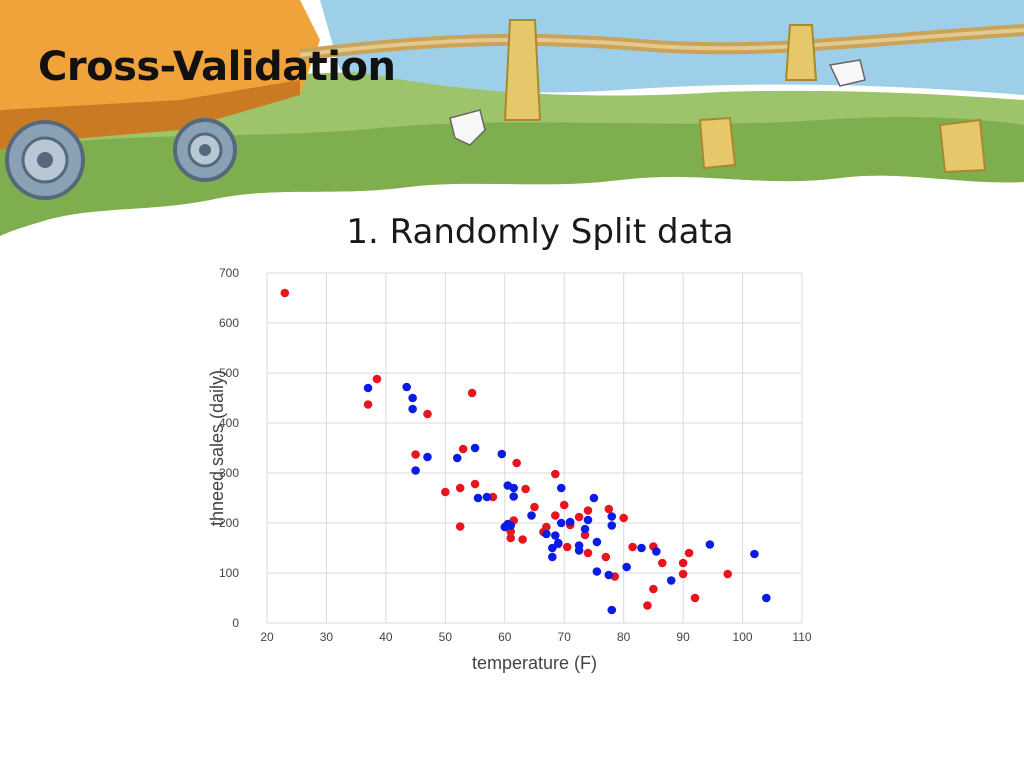 This screenshot has height=768, width=1024. What do you see at coordinates (235, 623) in the screenshot?
I see `y-tick-label: 0` at bounding box center [235, 623].